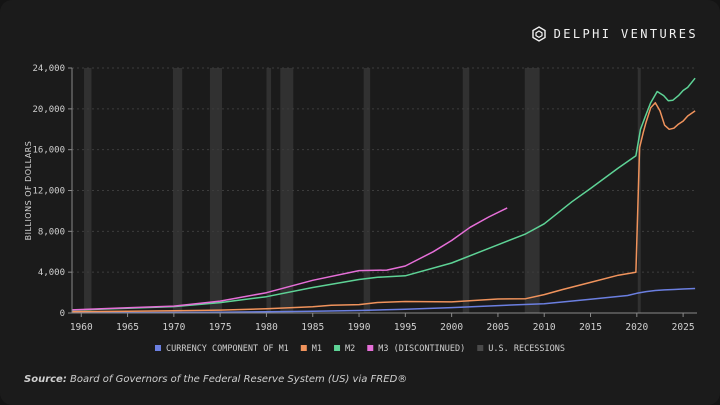  I want to click on x-tick-label: 1975, so click(220, 327).